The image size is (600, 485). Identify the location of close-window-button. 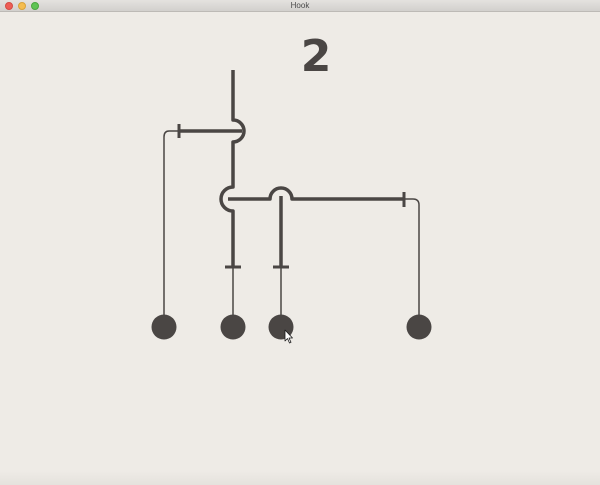
(9, 6).